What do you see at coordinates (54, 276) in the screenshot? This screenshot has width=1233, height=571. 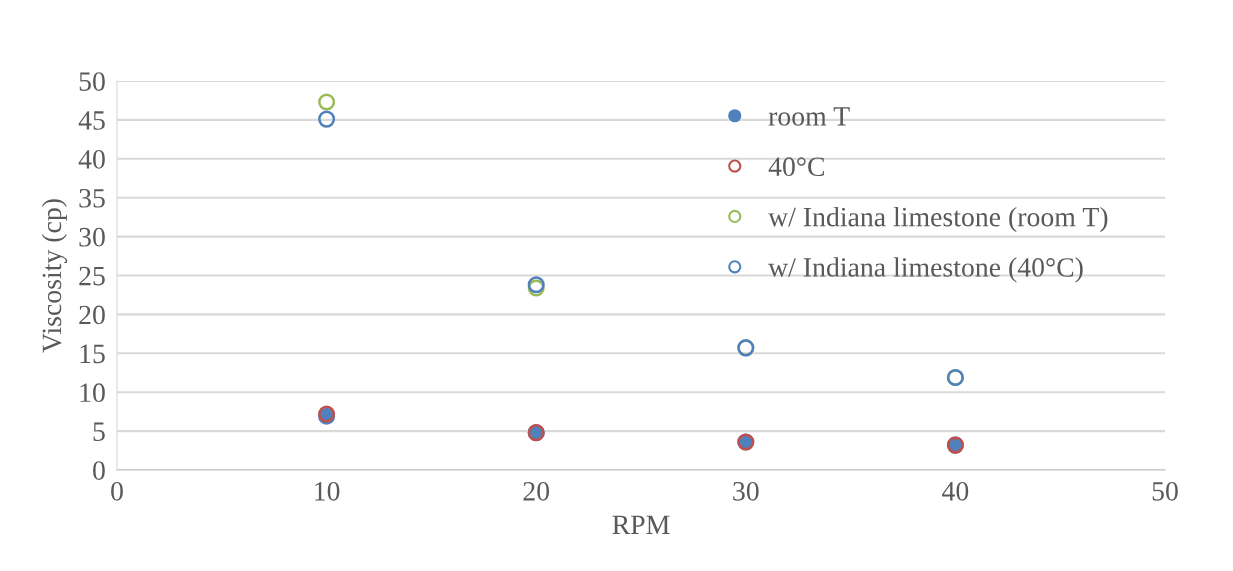 I see `y-axis-title: Viscosity (cp)` at bounding box center [54, 276].